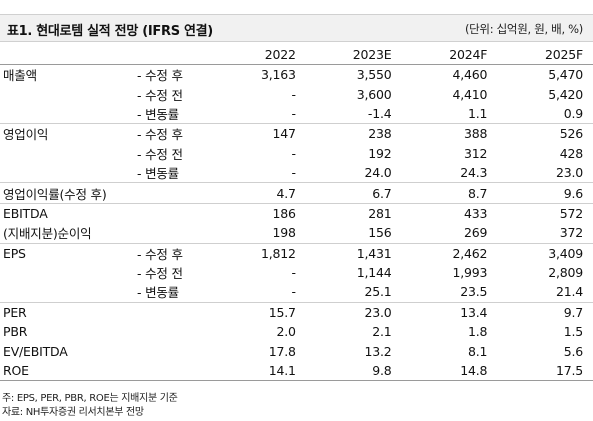 The image size is (593, 421). Describe the element at coordinates (545, 193) in the screenshot. I see `cell-value: 9.6` at that location.